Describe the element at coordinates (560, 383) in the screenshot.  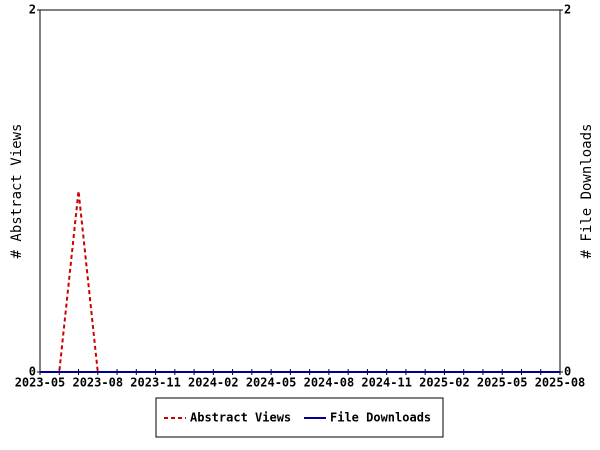
I see `x-tick-label: 2025-08` at that location.